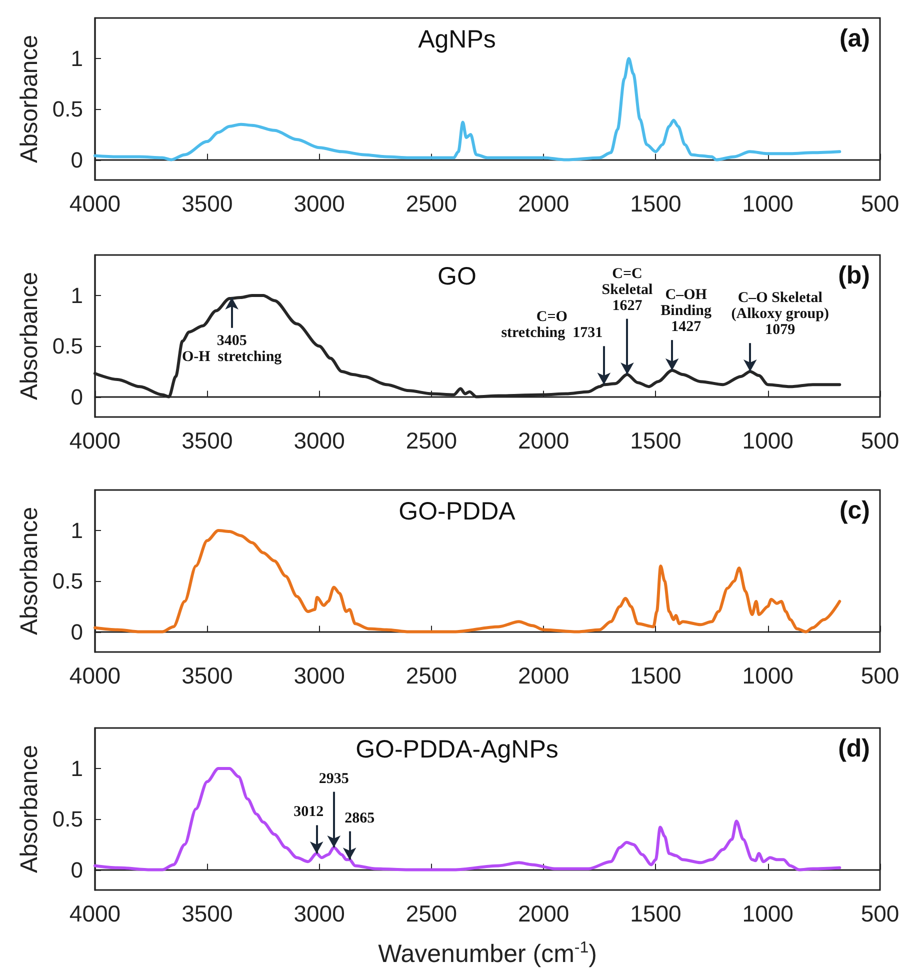 This screenshot has width=914, height=979. Describe the element at coordinates (232, 348) in the screenshot. I see `annotation: 3405 O-H stretching` at that location.